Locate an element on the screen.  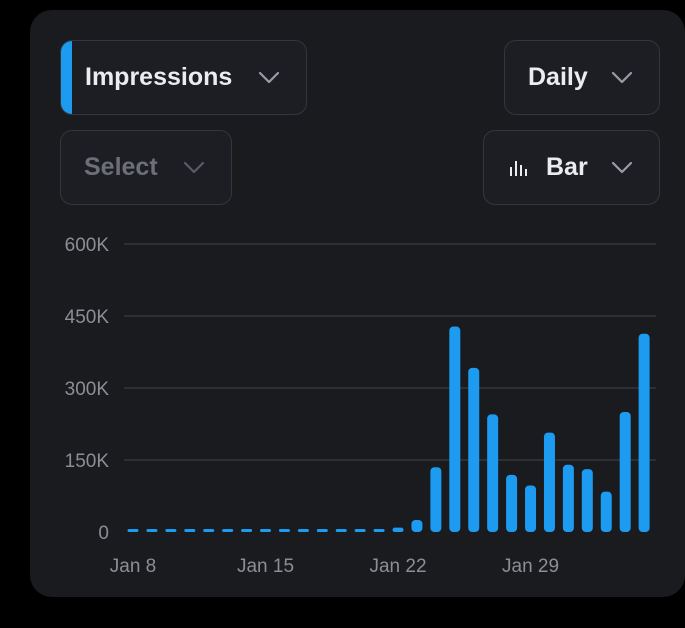
bar-chart-icon is located at coordinates (518, 168).